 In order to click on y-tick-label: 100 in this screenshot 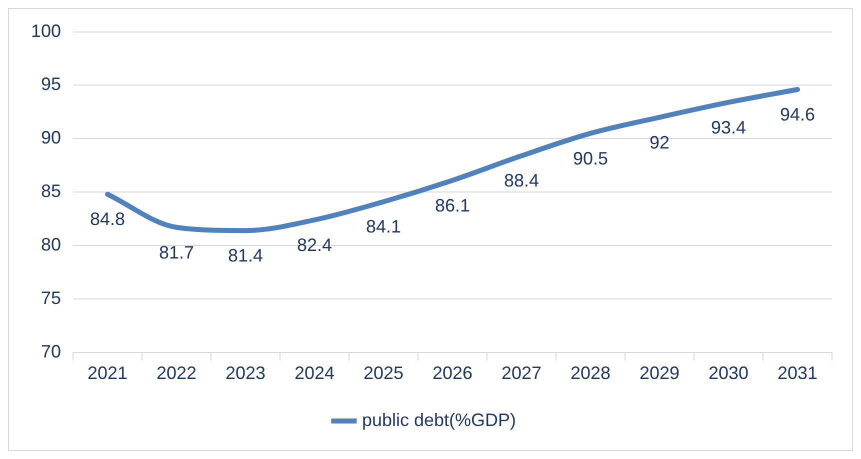, I will do `click(46, 30)`.